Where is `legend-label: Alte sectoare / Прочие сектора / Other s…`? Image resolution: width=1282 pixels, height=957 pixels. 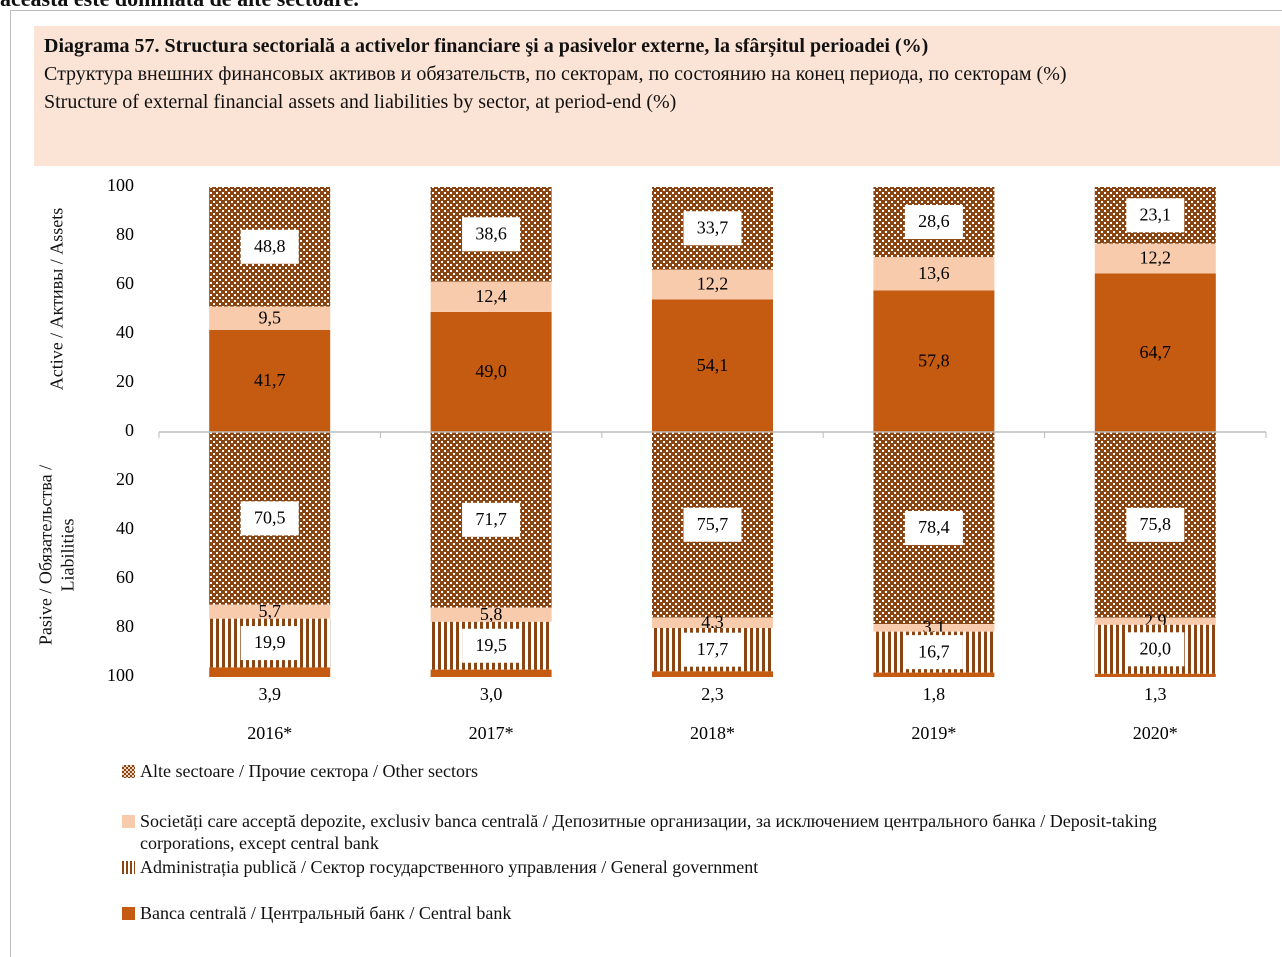
legend-label: Alte sectoare / Прочие сектора / Other s… is located at coordinates (309, 771).